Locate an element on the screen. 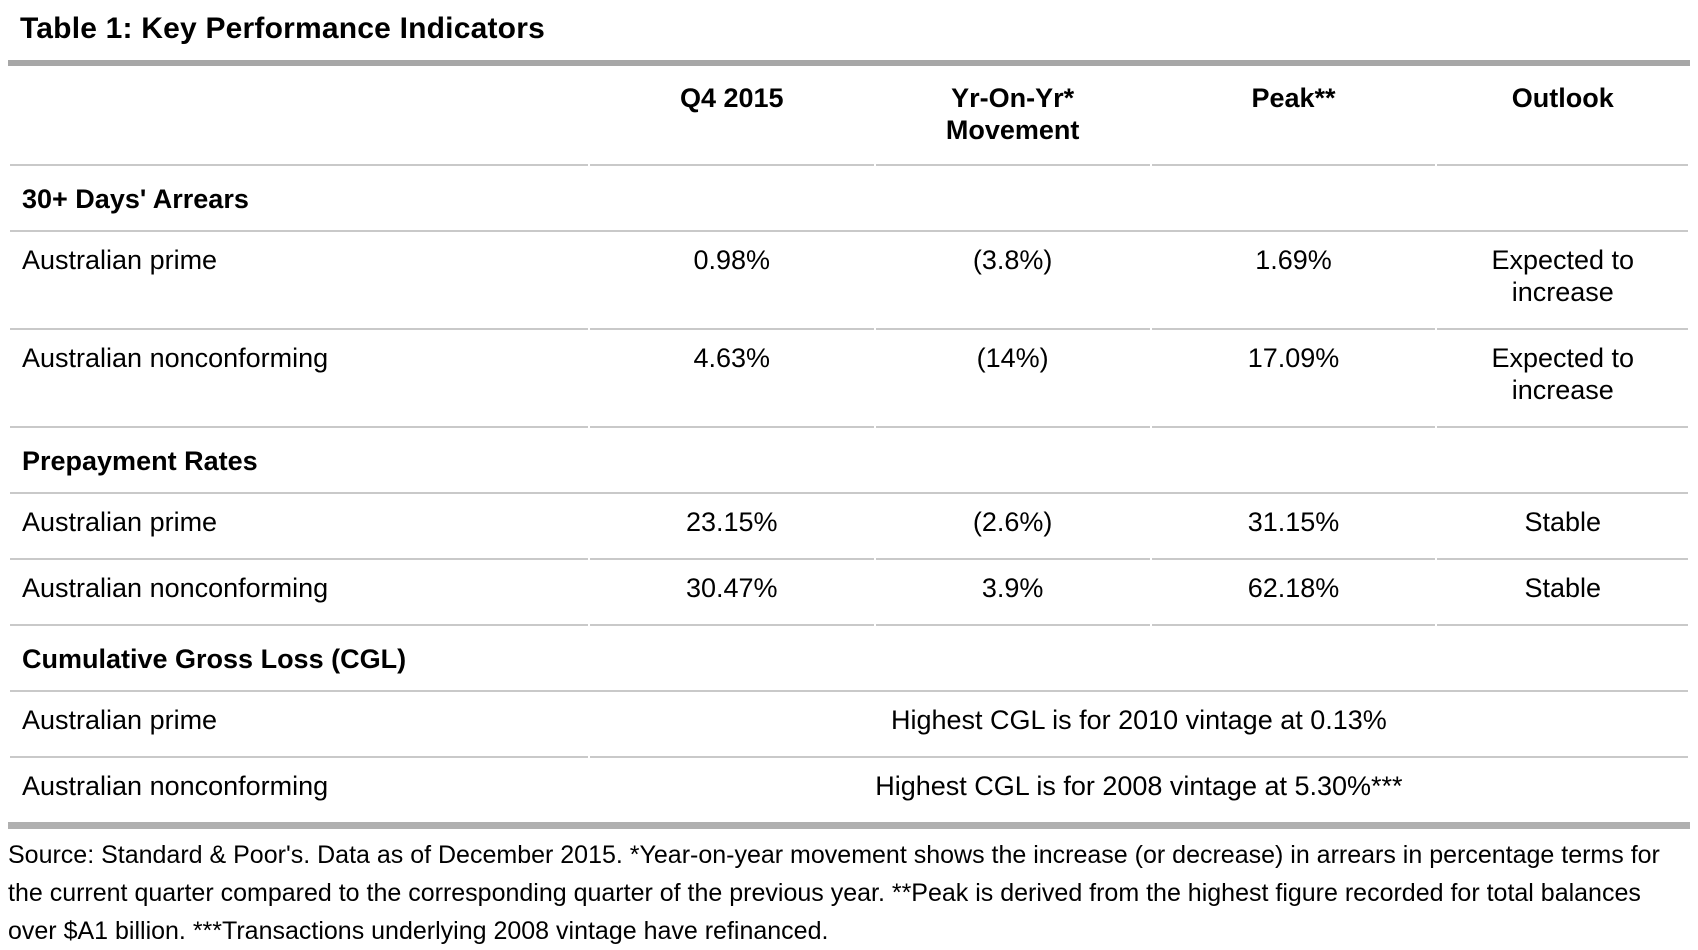 The height and width of the screenshot is (950, 1698). col-header-yoy-movement: Yr-On-Yr* Movement is located at coordinates (1012, 116).